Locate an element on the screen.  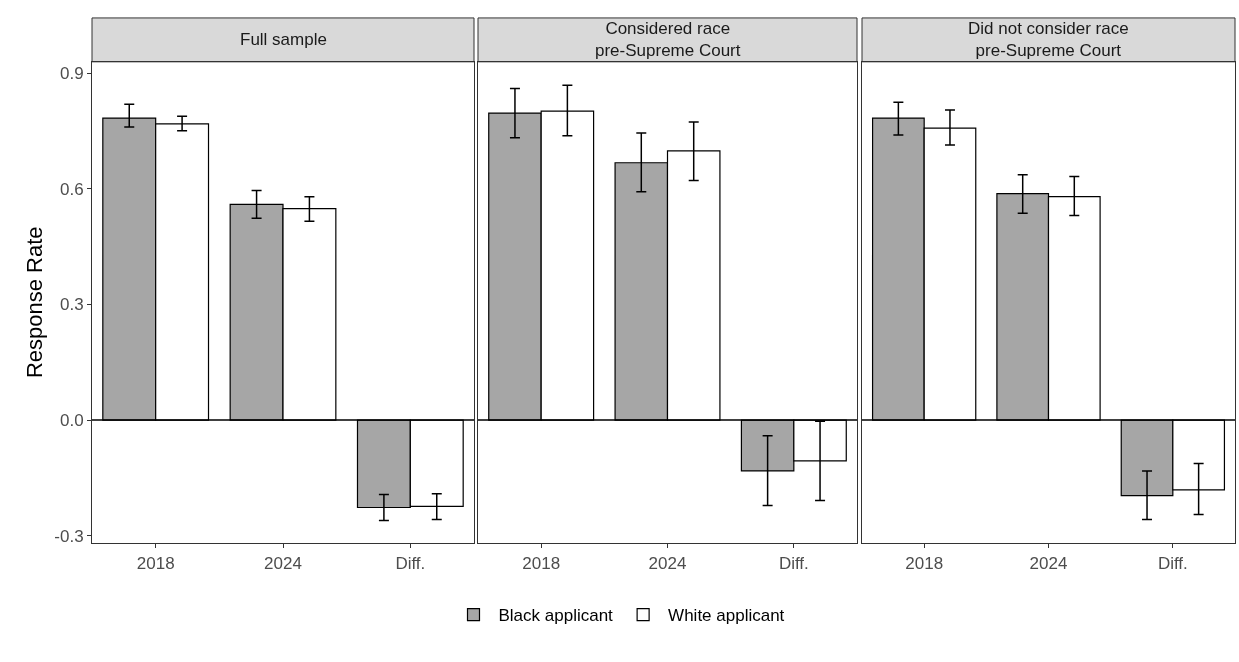
y-tick-label: 0.6 is located at coordinates (71, 189).